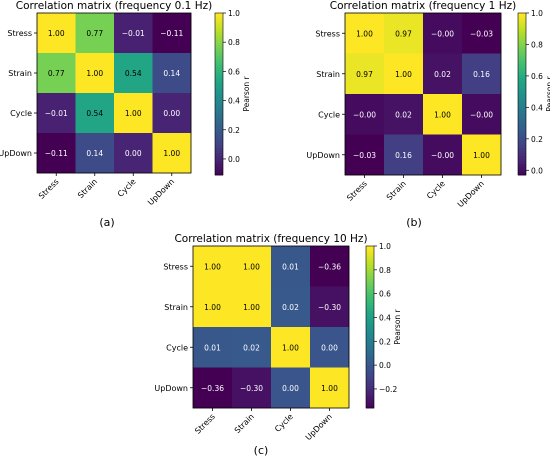 This screenshot has width=550, height=462. I want to click on plot-frame, so click(423, 94).